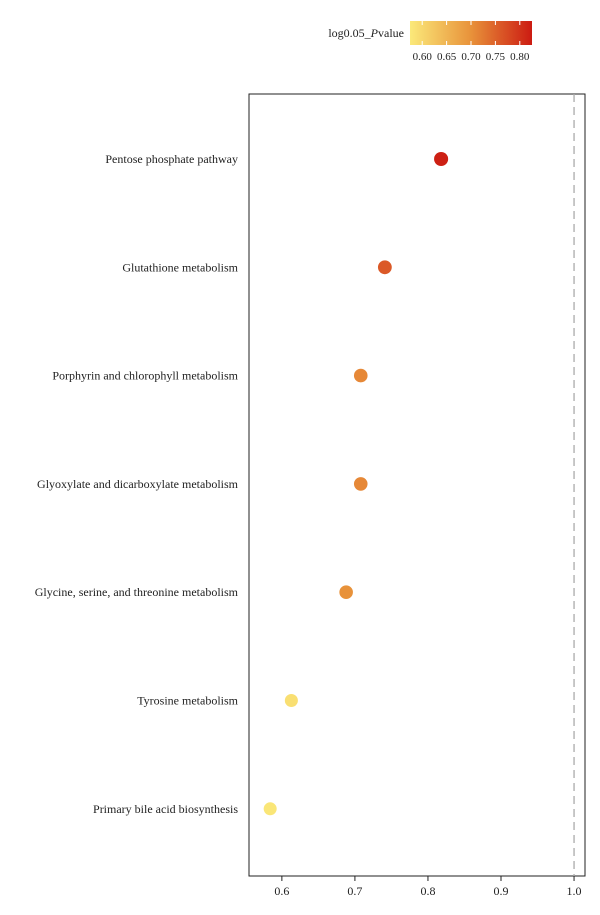 Image resolution: width=600 pixels, height=915 pixels. I want to click on legend-title: log0.05_Pvalue, so click(366, 33).